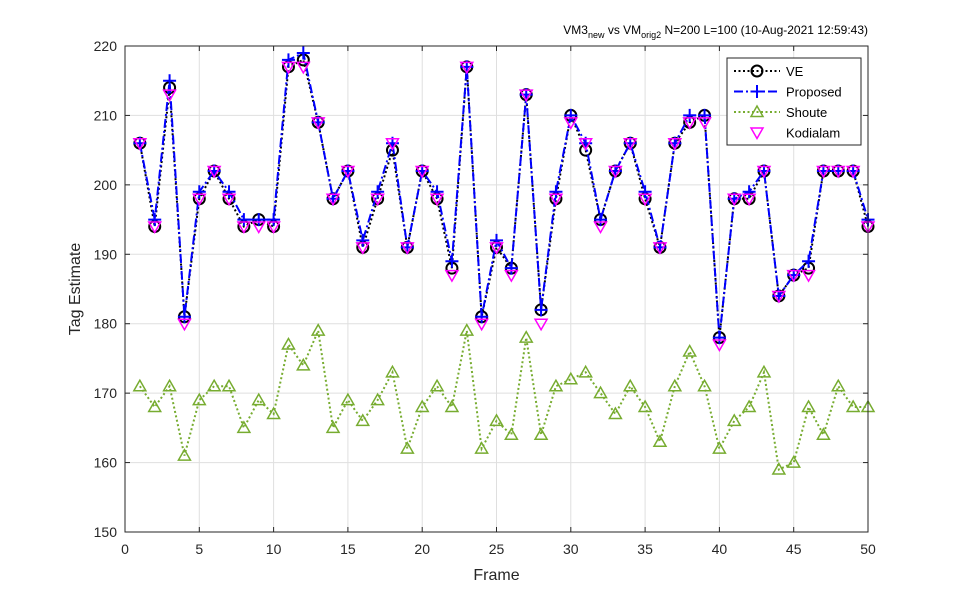 The width and height of the screenshot is (960, 598). I want to click on y-tick-label: 180, so click(106, 324).